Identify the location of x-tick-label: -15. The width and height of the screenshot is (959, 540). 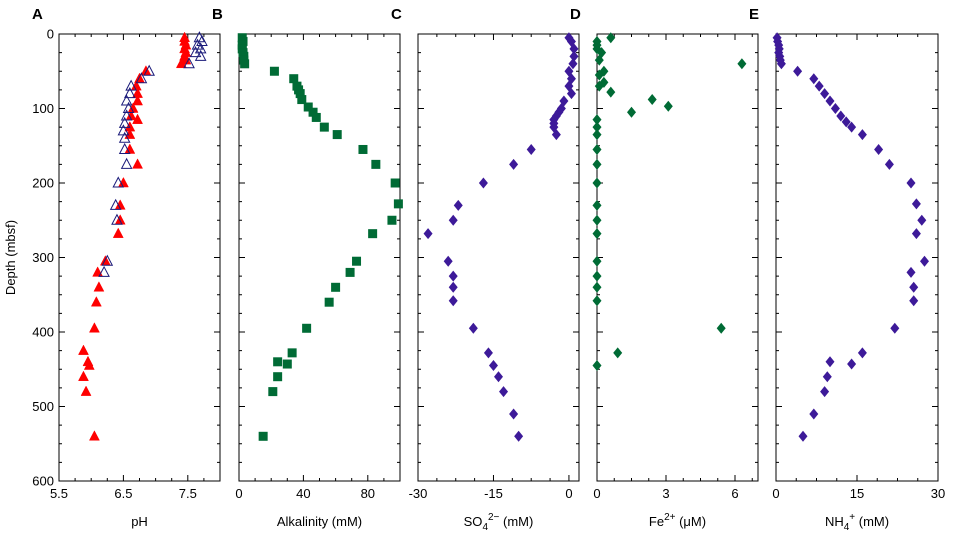
(493, 493).